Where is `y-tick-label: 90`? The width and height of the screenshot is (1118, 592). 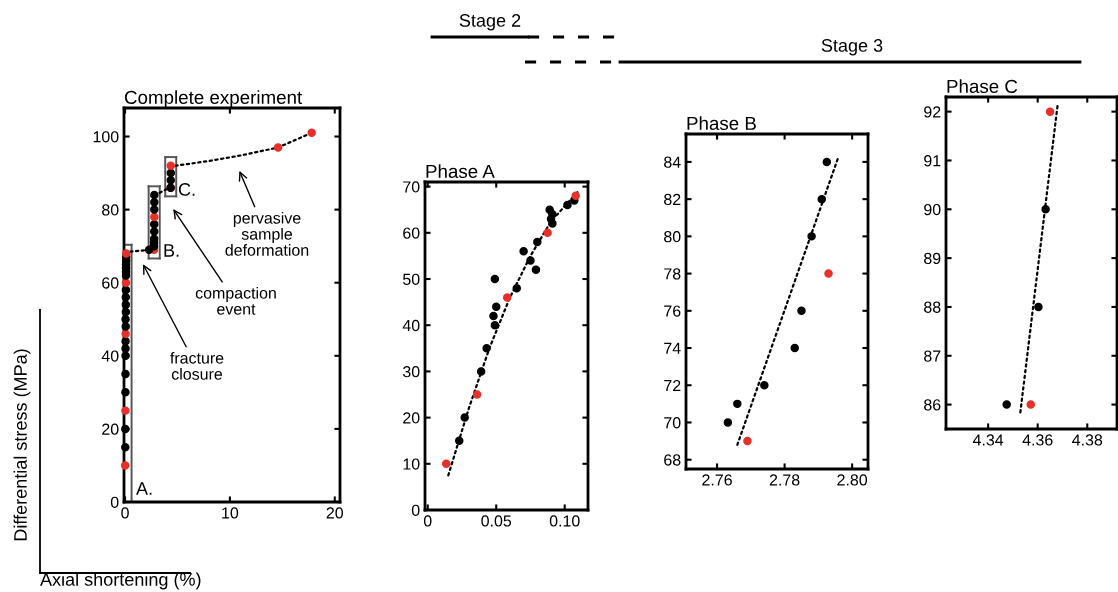
y-tick-label: 90 is located at coordinates (932, 209).